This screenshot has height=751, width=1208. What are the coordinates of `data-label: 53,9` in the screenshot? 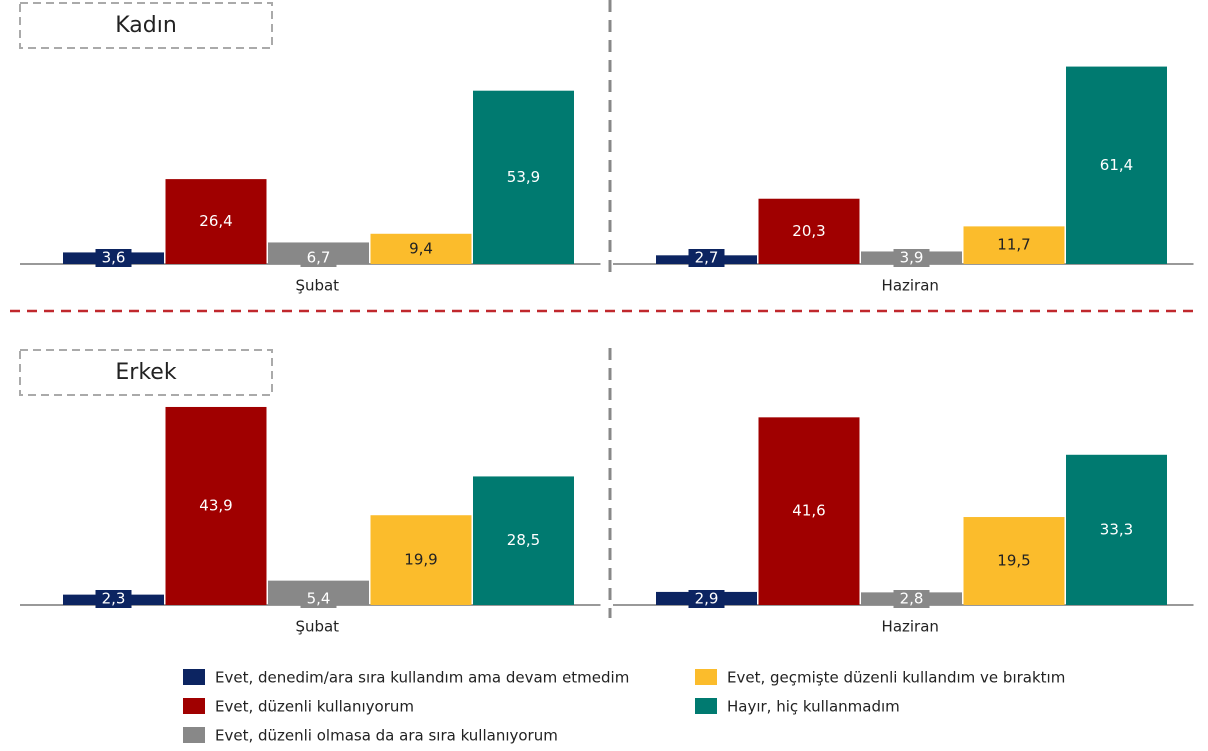 It's located at (523, 177).